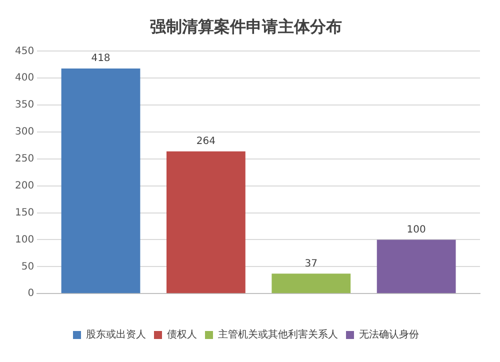 The width and height of the screenshot is (500, 362). Describe the element at coordinates (24, 132) in the screenshot. I see `y-tick-label: 300` at that location.